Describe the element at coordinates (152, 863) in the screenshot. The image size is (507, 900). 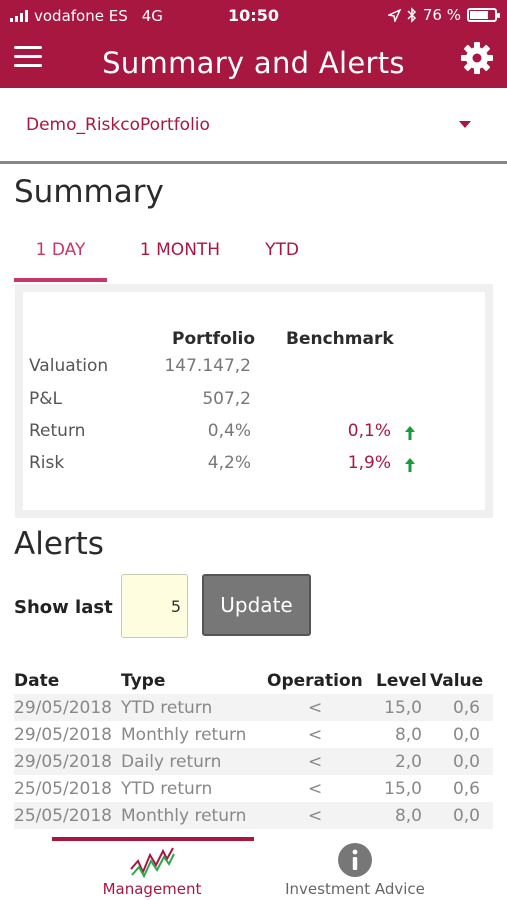
I see `chart-trend-icon` at that location.